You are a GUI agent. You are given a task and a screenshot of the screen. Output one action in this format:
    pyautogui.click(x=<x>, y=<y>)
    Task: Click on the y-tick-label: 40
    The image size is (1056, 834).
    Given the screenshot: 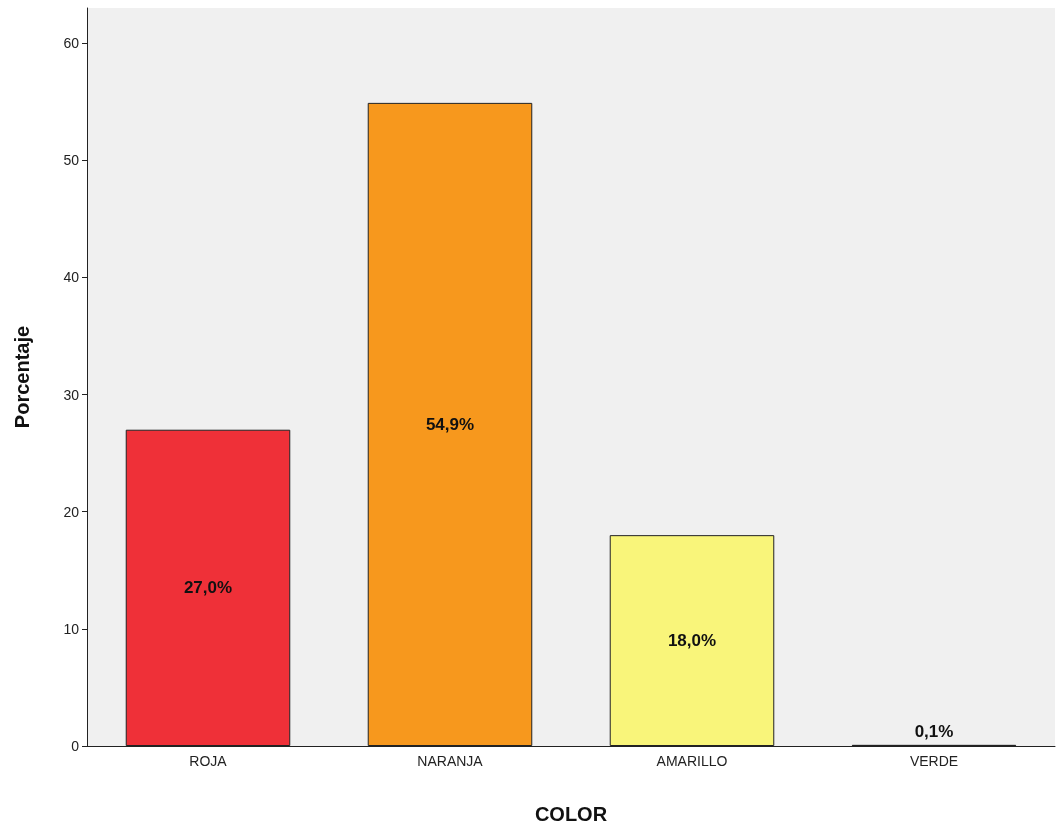 What is the action you would take?
    pyautogui.click(x=71, y=277)
    